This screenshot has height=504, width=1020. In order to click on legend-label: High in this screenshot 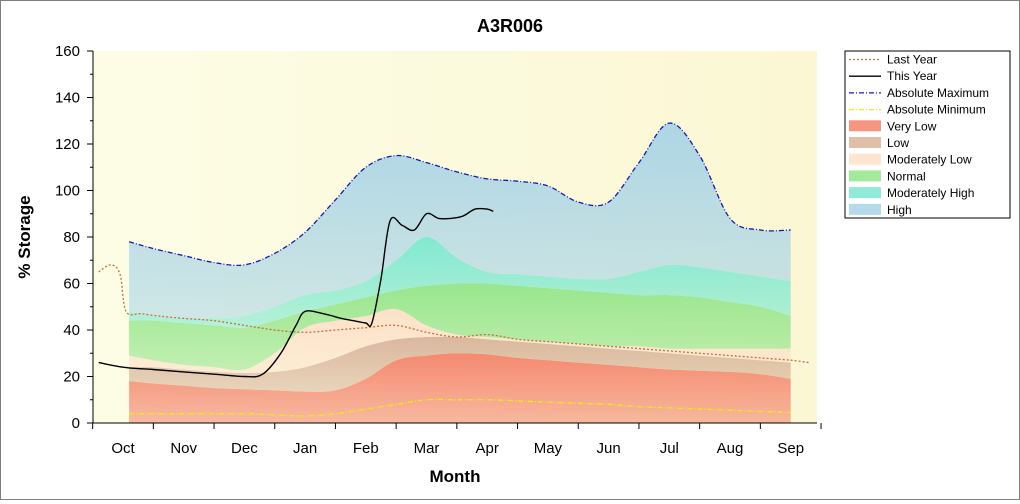, I will do `click(899, 210)`.